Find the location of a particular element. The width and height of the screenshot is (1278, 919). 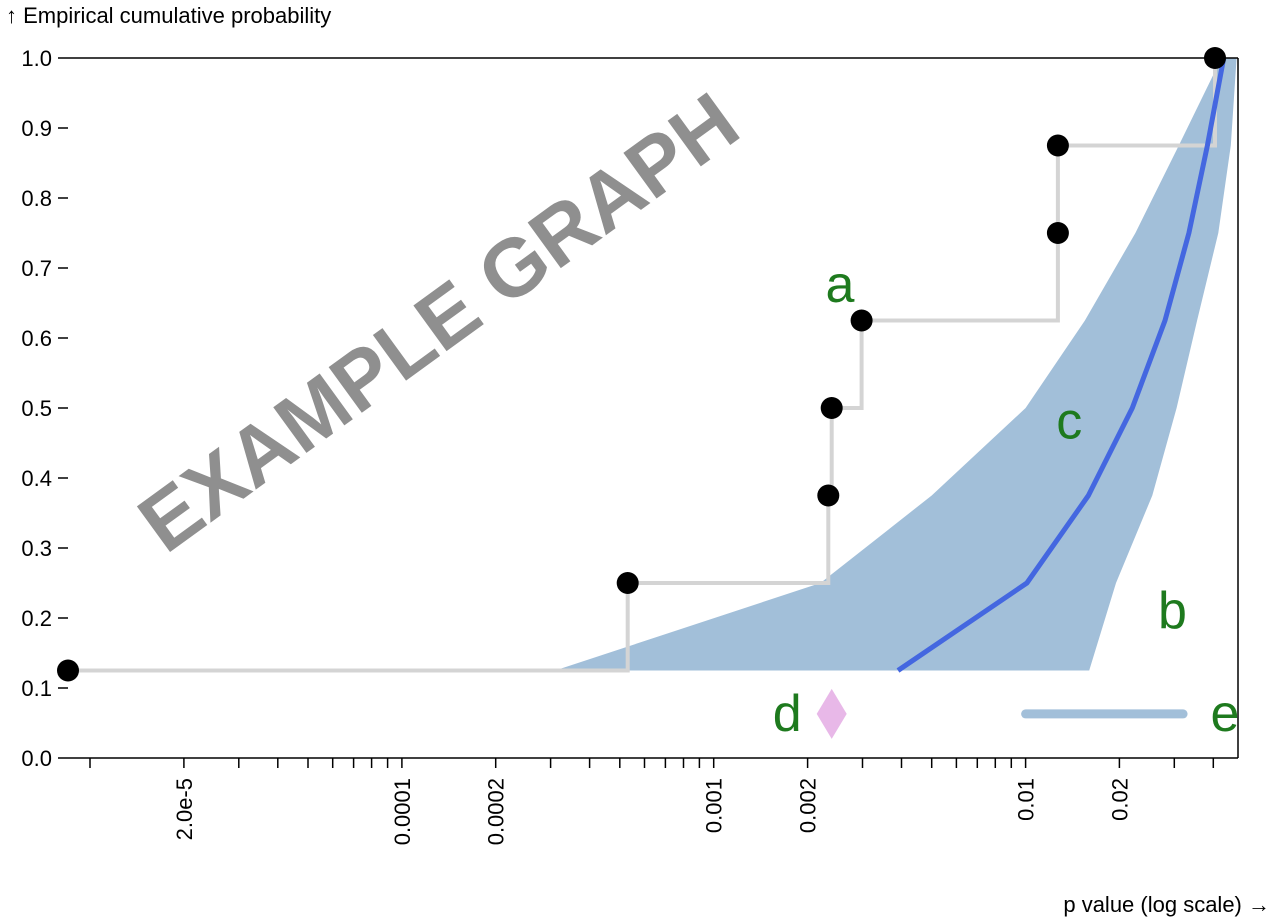

y-tick-label: 0.6 is located at coordinates (36, 338).